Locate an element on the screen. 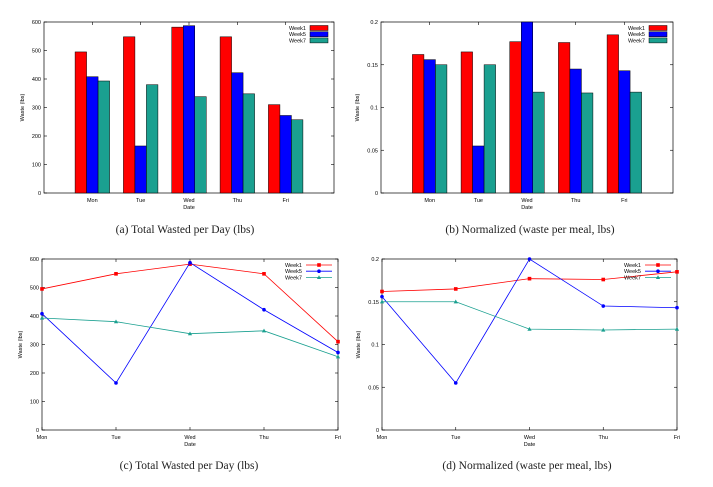 This screenshot has width=713, height=487. point-week1-thu is located at coordinates (264, 274).